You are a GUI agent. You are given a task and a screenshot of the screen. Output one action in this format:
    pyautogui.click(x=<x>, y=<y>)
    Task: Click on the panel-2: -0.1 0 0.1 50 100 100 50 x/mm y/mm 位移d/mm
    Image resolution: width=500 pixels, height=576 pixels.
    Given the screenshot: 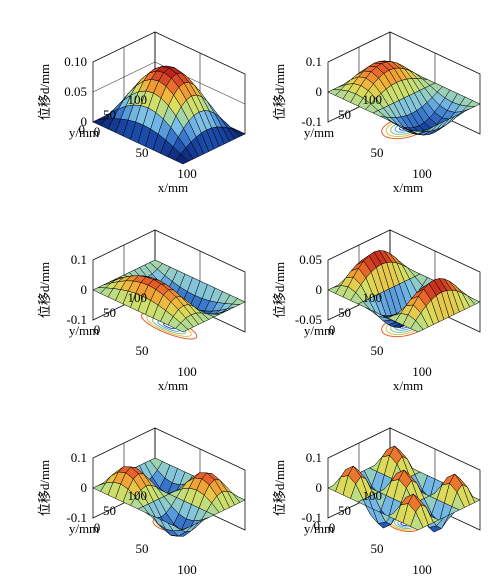 What is the action you would take?
    pyautogui.click(x=376, y=113)
    